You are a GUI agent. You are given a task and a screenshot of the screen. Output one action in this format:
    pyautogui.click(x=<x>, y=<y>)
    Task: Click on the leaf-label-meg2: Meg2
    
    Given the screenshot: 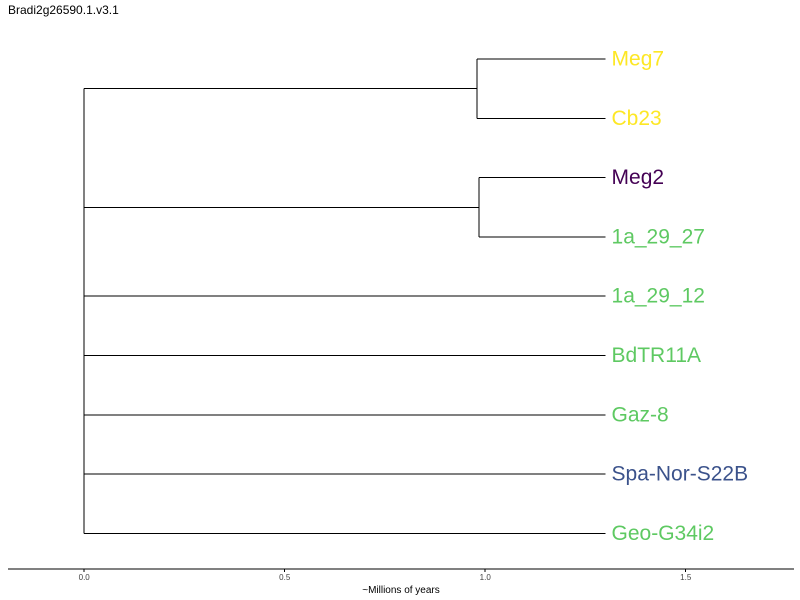 What is the action you would take?
    pyautogui.click(x=638, y=177)
    